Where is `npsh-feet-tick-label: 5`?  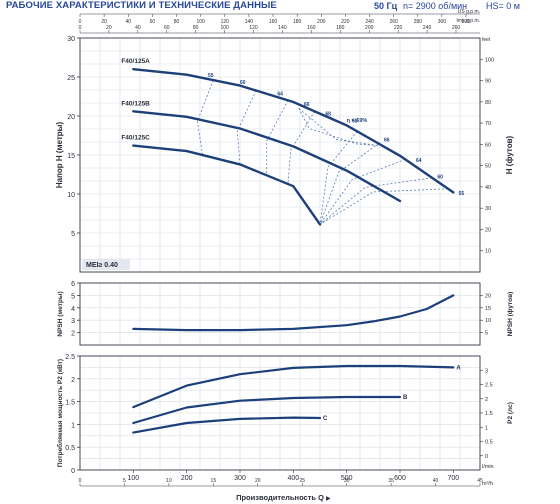
npsh-feet-tick-label: 5 is located at coordinates (486, 334).